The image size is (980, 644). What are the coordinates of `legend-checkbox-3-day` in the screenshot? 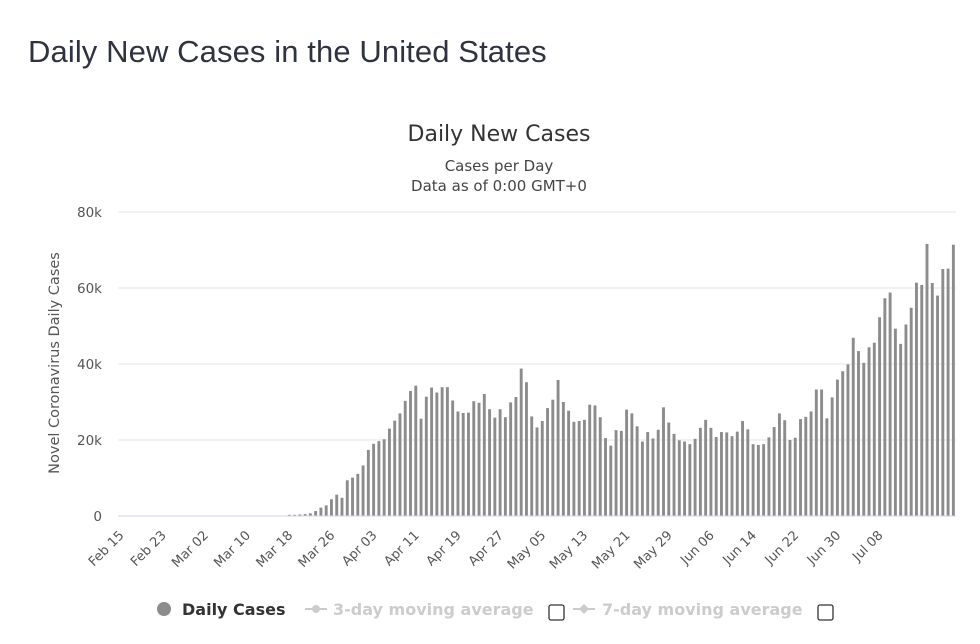 It's located at (556, 612).